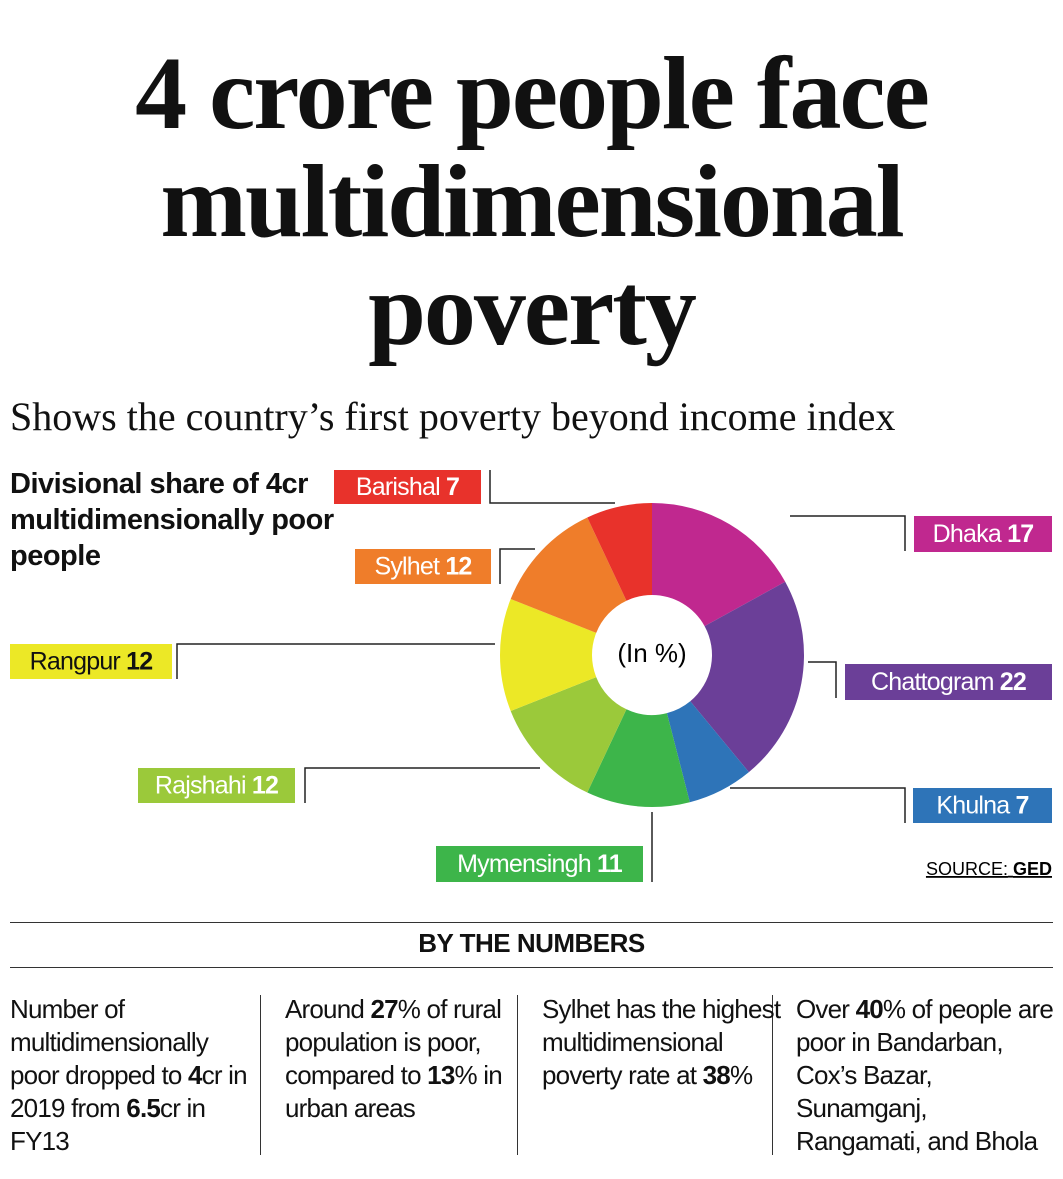  I want to click on fact-figure: 13, so click(441, 1075).